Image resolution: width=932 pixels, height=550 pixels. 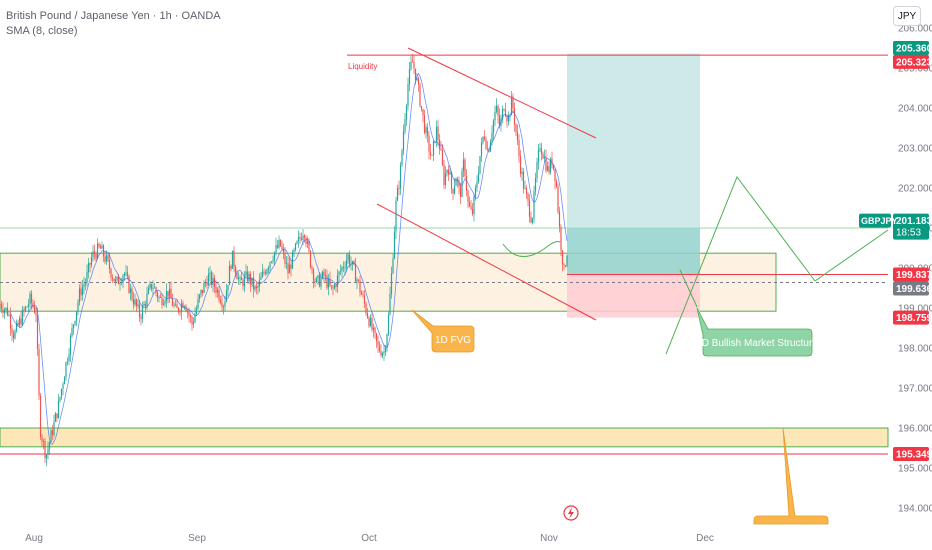 I want to click on structure-pointer, so click(x=688, y=288).